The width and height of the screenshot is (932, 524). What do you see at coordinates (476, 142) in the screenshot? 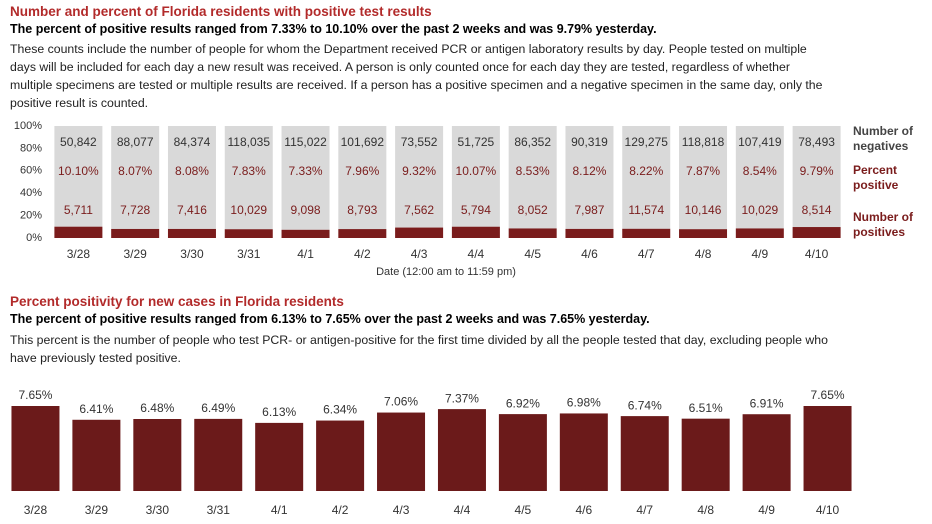
I see `value-label: 51,725` at bounding box center [476, 142].